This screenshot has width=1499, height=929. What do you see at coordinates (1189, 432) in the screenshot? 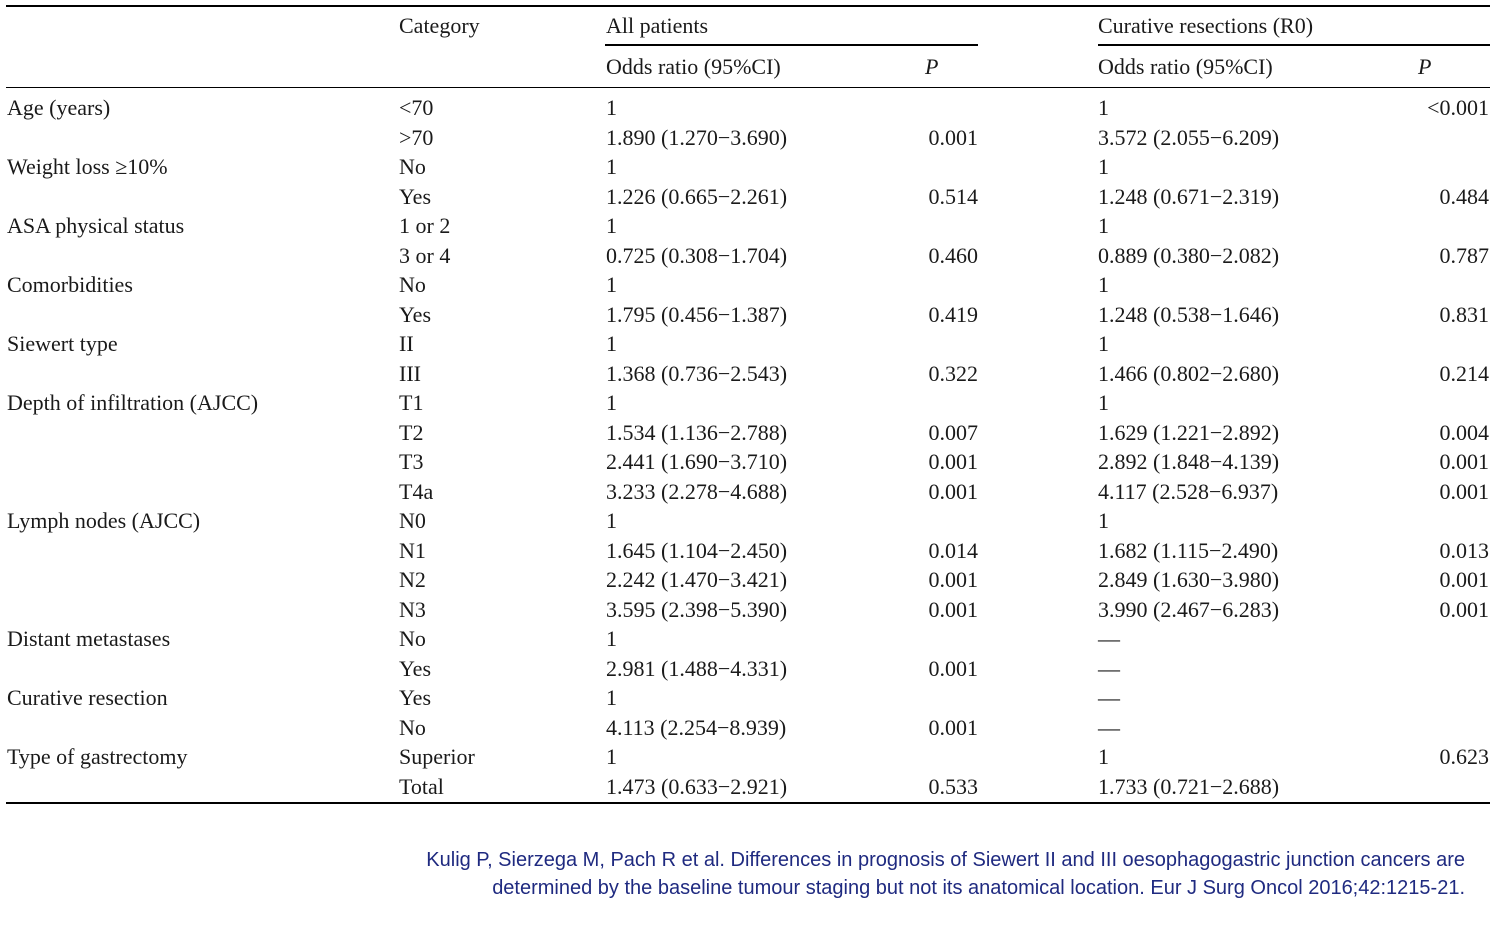
I see `odds-ratio-curative-cell: 1.629 (1.221−2.892)` at bounding box center [1189, 432].